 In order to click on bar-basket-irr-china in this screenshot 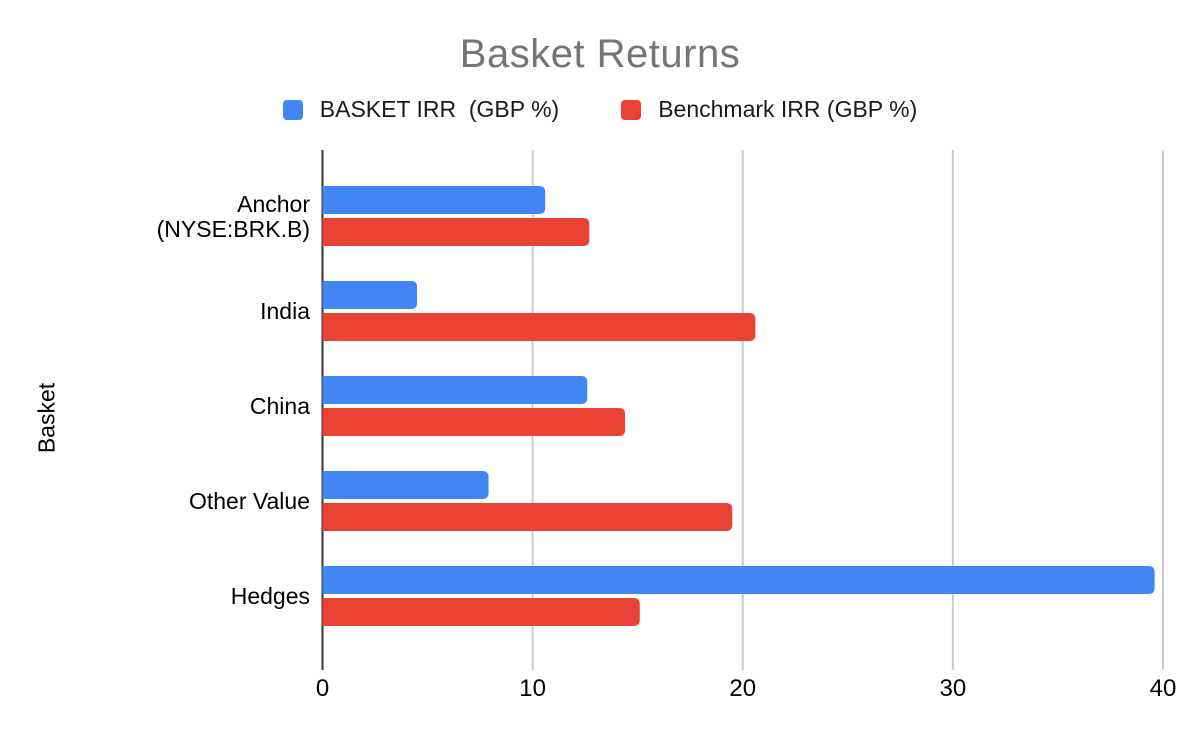, I will do `click(455, 390)`.